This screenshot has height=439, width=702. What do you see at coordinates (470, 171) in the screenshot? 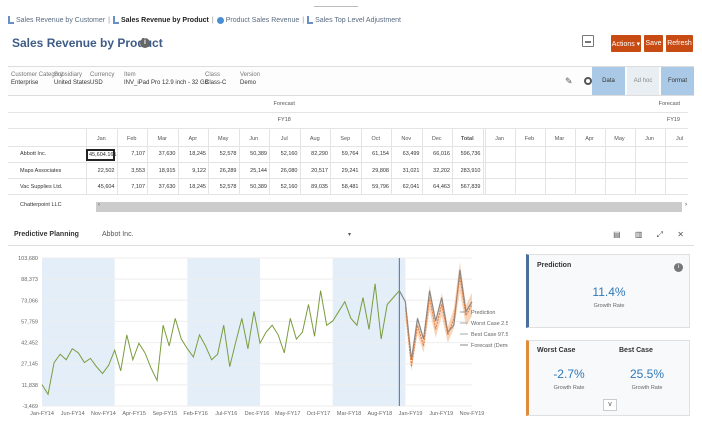
I see `grid-cell: 283,910` at bounding box center [470, 171].